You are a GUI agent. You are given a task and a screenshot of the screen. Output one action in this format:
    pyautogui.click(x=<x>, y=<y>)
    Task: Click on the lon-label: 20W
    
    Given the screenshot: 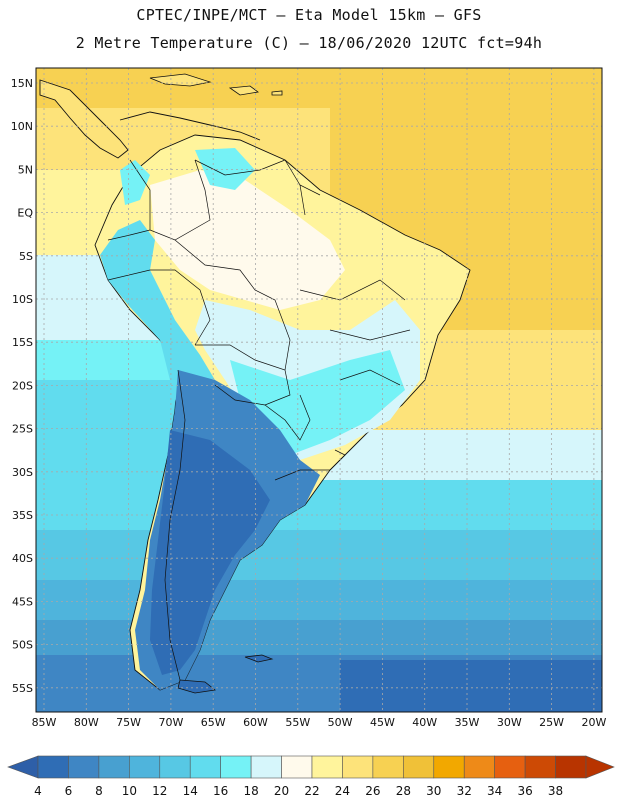 What is the action you would take?
    pyautogui.click(x=593, y=722)
    